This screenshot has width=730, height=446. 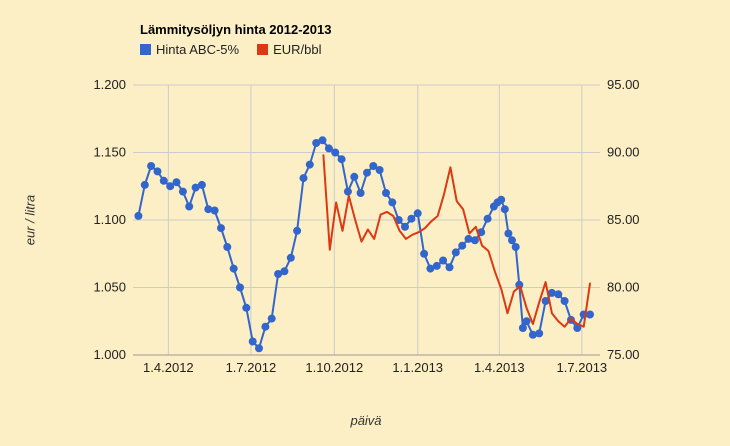 I want to click on y-left-tick-label: 1.100, so click(x=109, y=219).